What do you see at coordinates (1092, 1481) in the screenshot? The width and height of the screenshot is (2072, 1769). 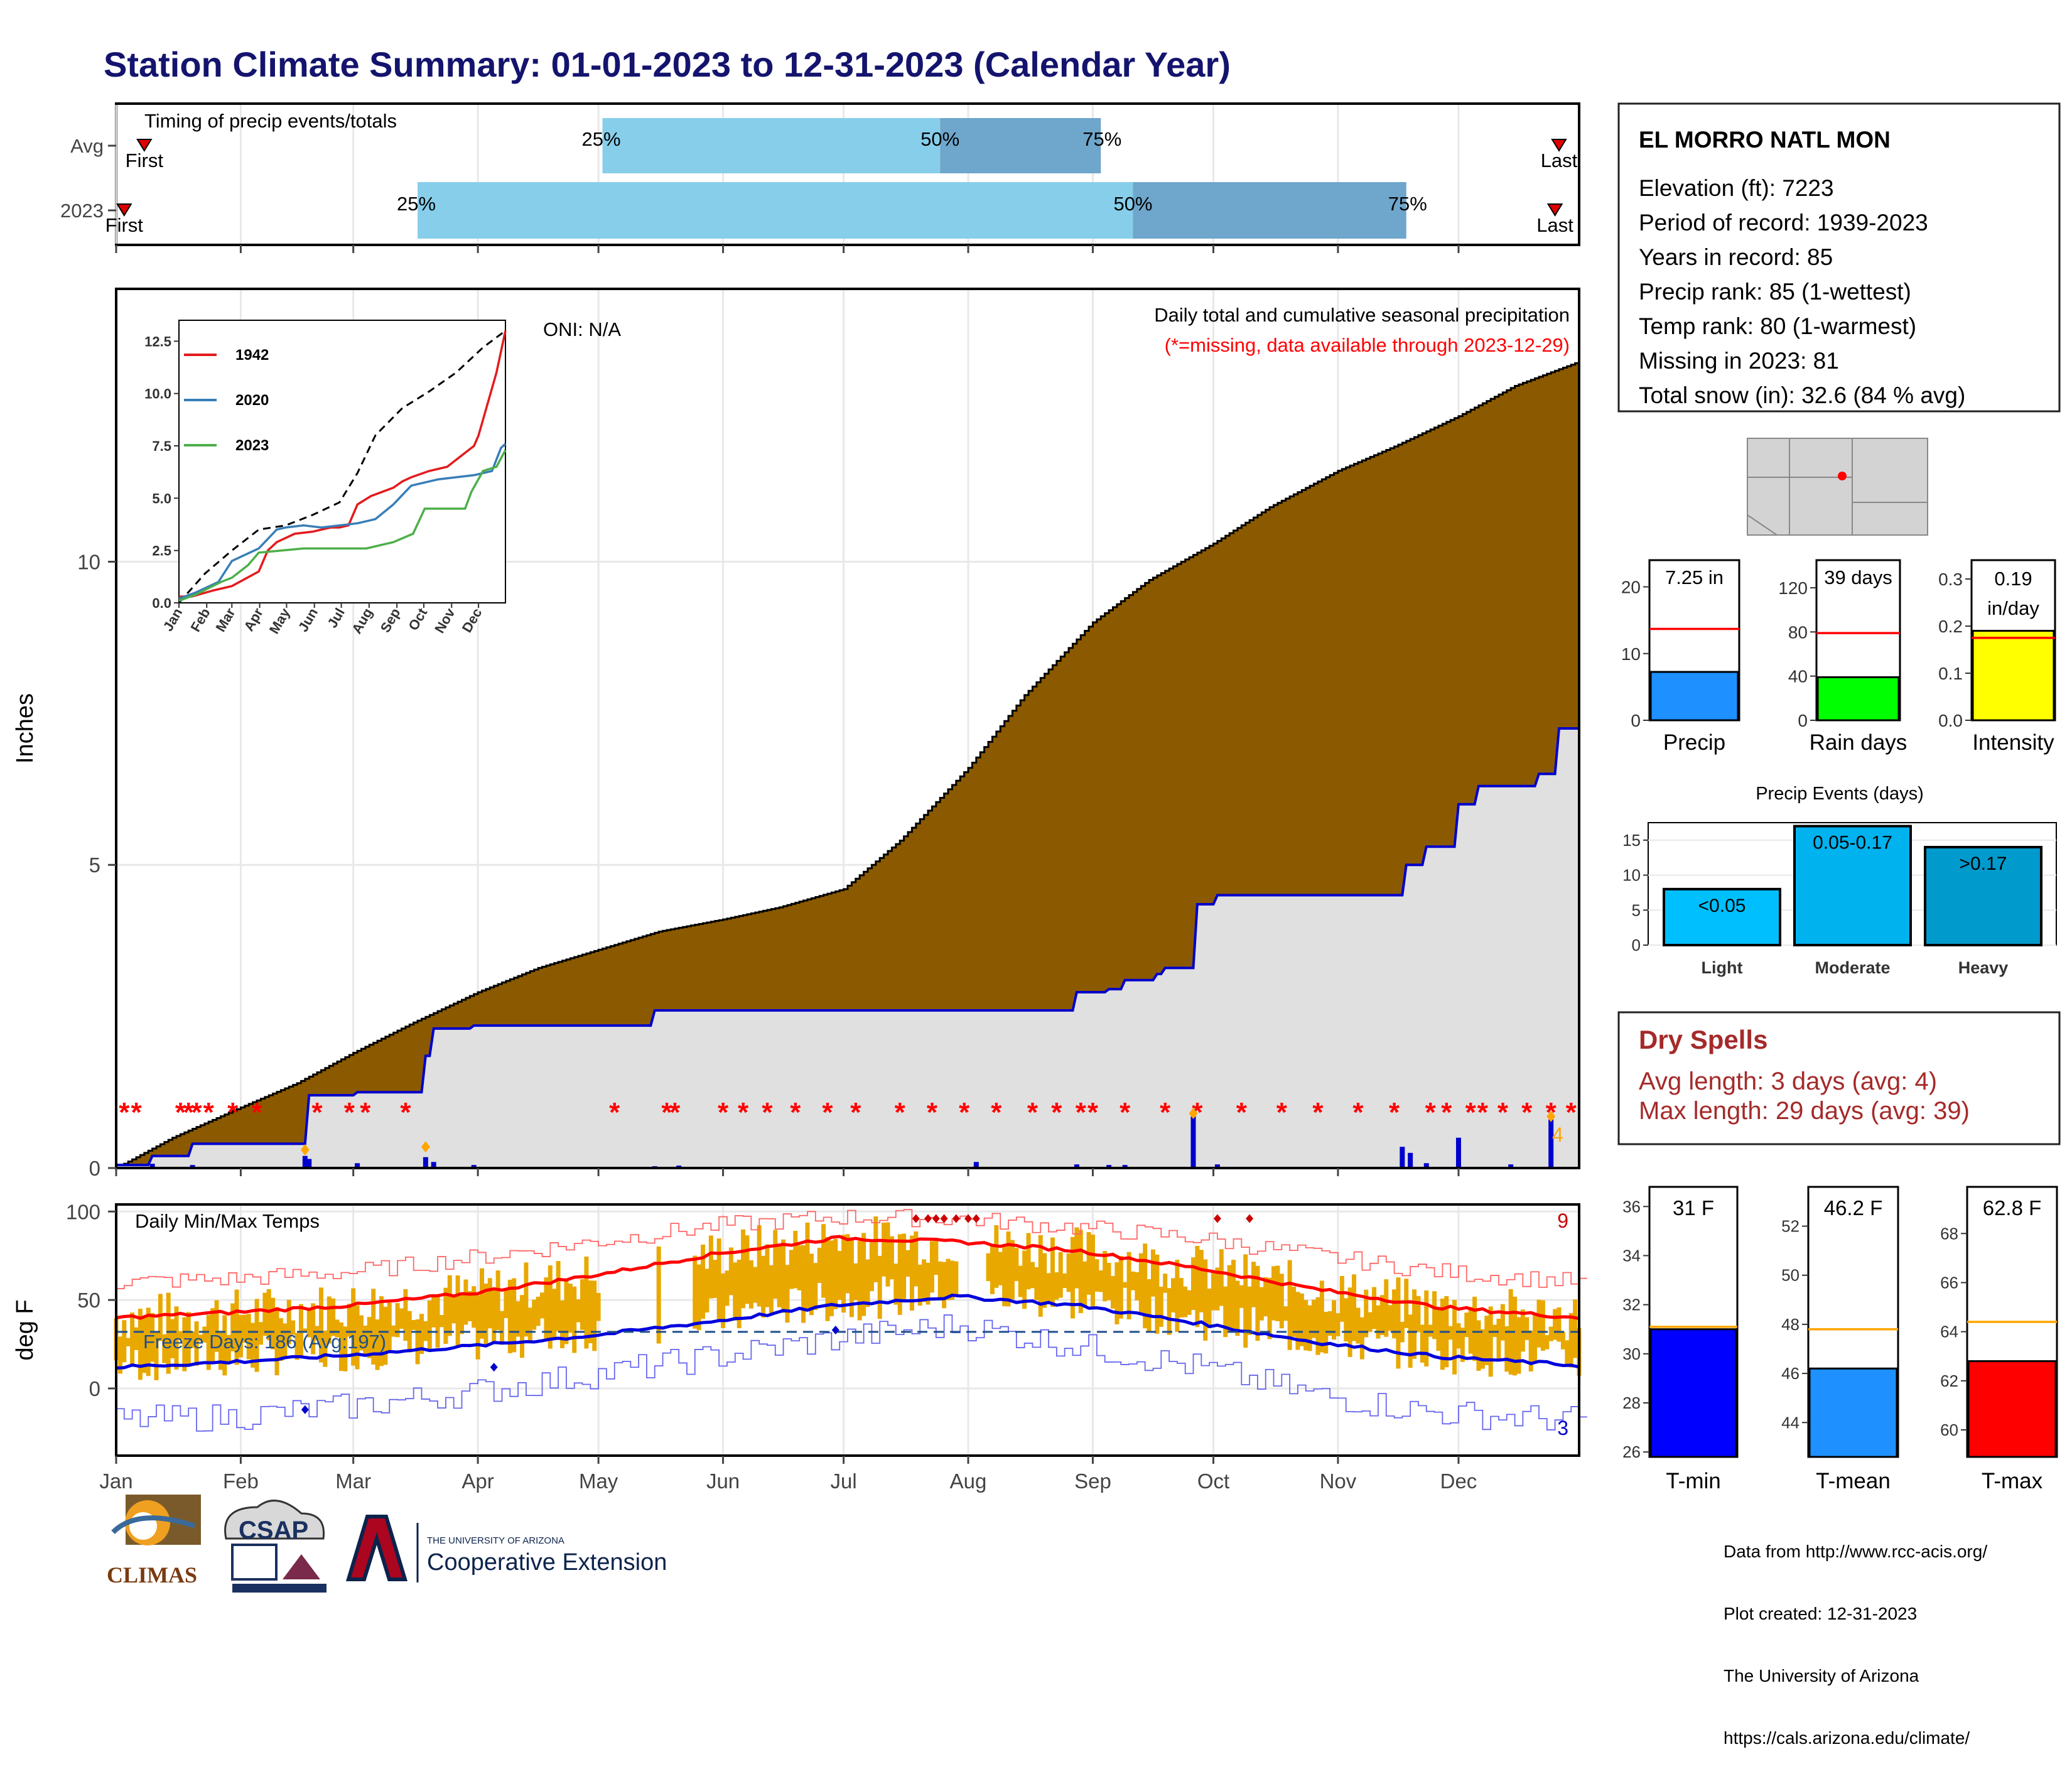 I see `month-tick-label: Sep` at bounding box center [1092, 1481].